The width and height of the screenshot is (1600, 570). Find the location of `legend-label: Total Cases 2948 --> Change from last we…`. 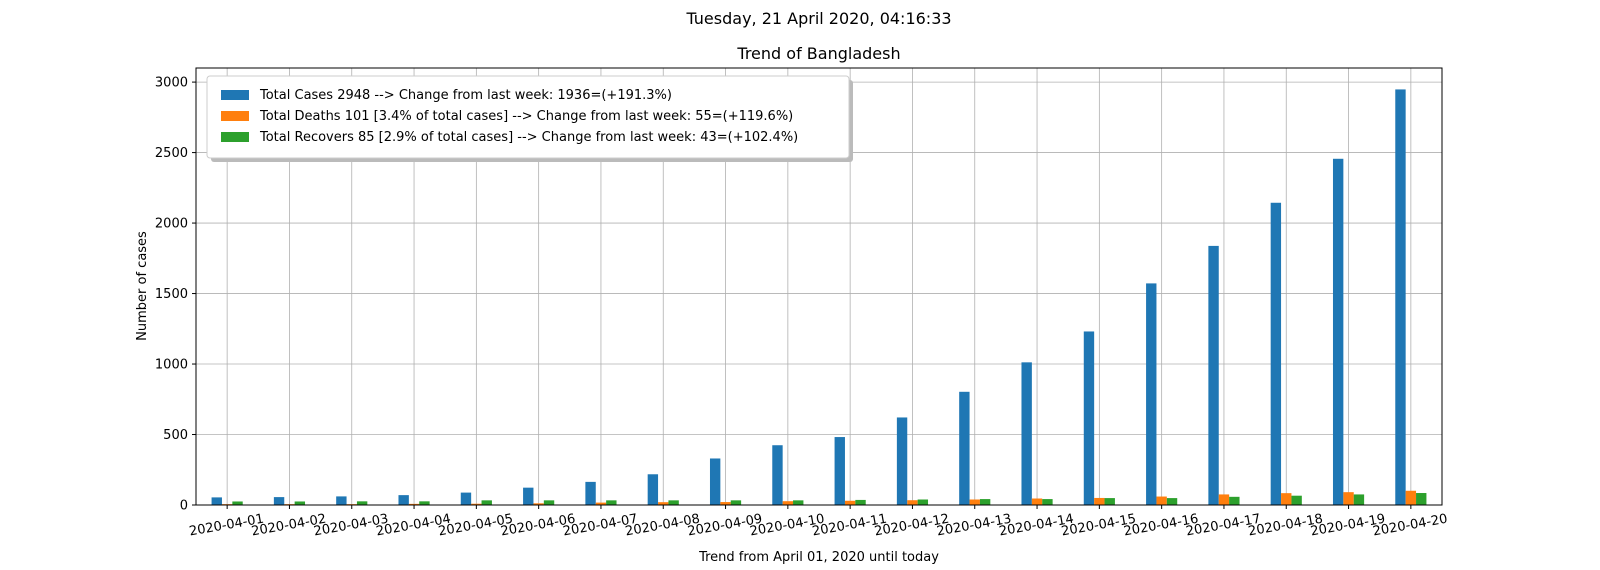

legend-label: Total Cases 2948 --> Change from last we… is located at coordinates (465, 95).